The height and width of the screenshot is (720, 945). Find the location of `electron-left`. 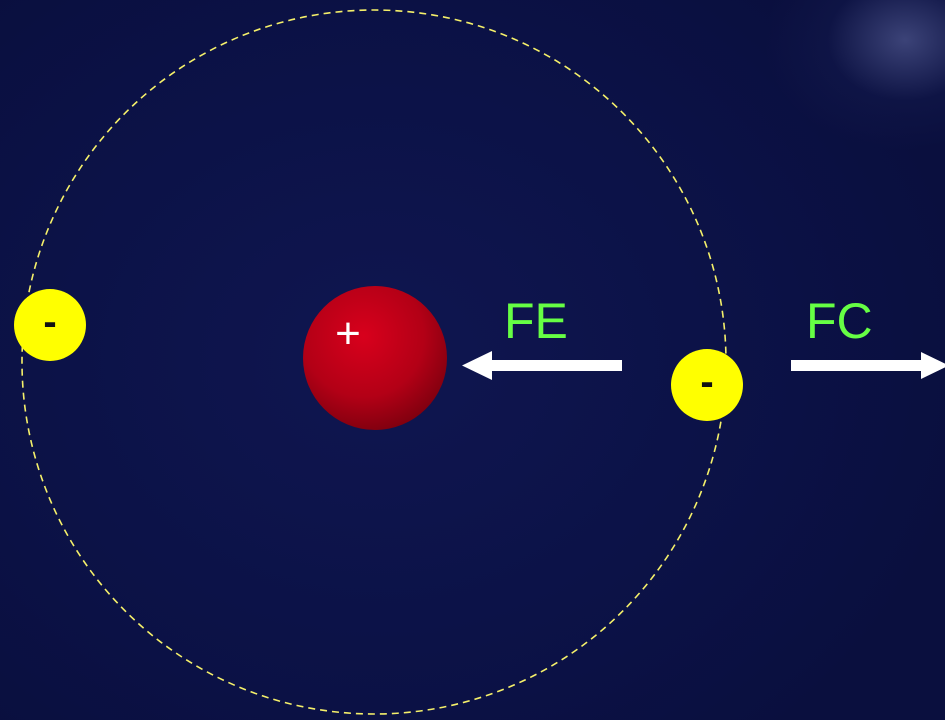

electron-left is located at coordinates (50, 325).